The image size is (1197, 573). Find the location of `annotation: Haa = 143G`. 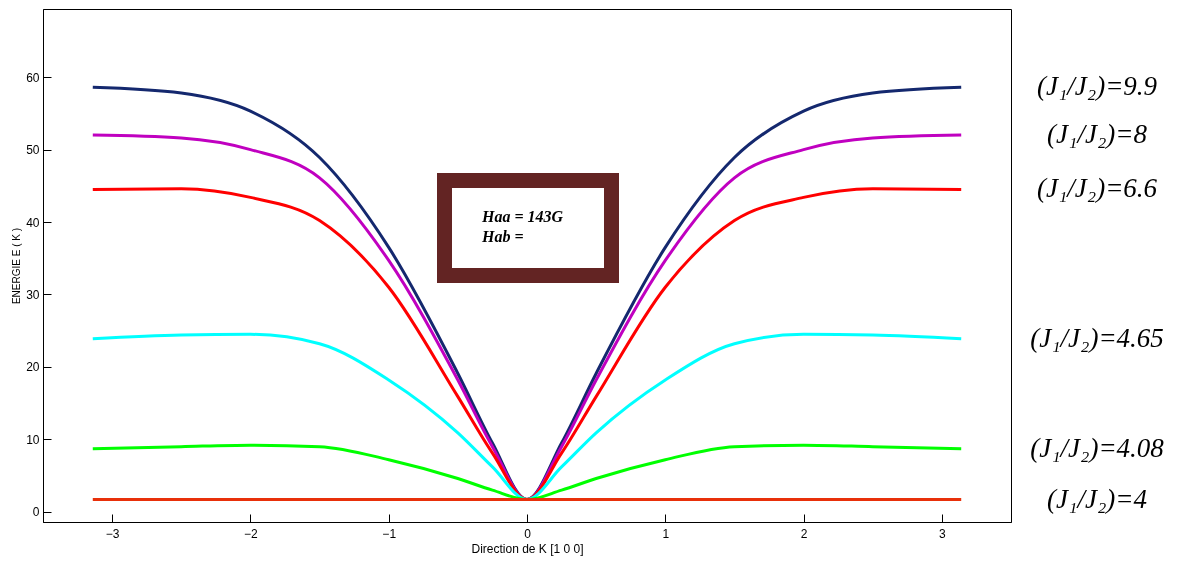

annotation: Haa = 143G is located at coordinates (523, 217).